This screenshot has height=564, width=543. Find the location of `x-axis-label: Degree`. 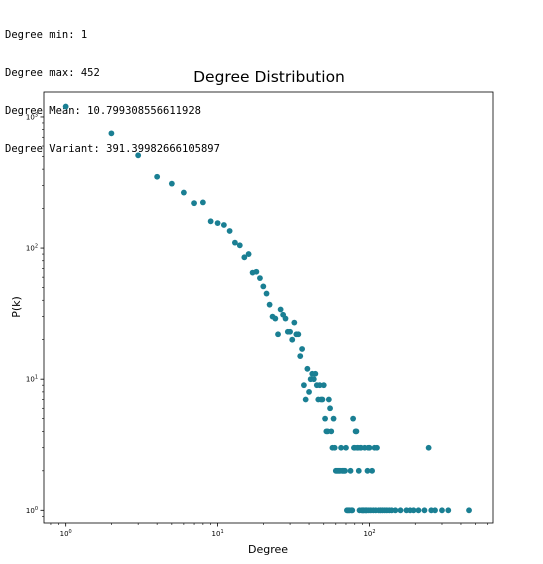

x-axis-label: Degree is located at coordinates (268, 549).